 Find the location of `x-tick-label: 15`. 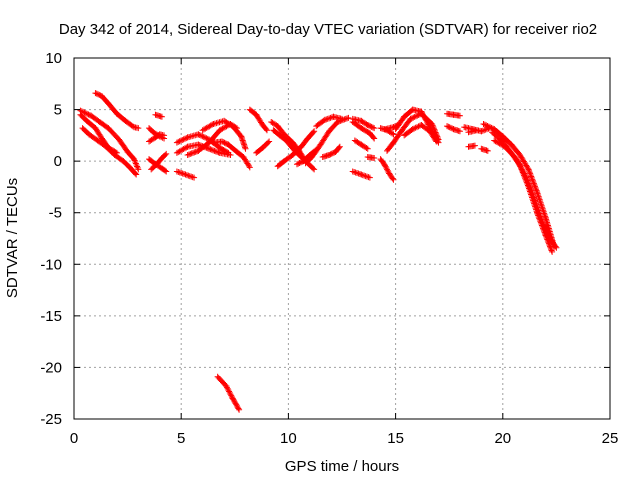

x-tick-label: 15 is located at coordinates (395, 438).